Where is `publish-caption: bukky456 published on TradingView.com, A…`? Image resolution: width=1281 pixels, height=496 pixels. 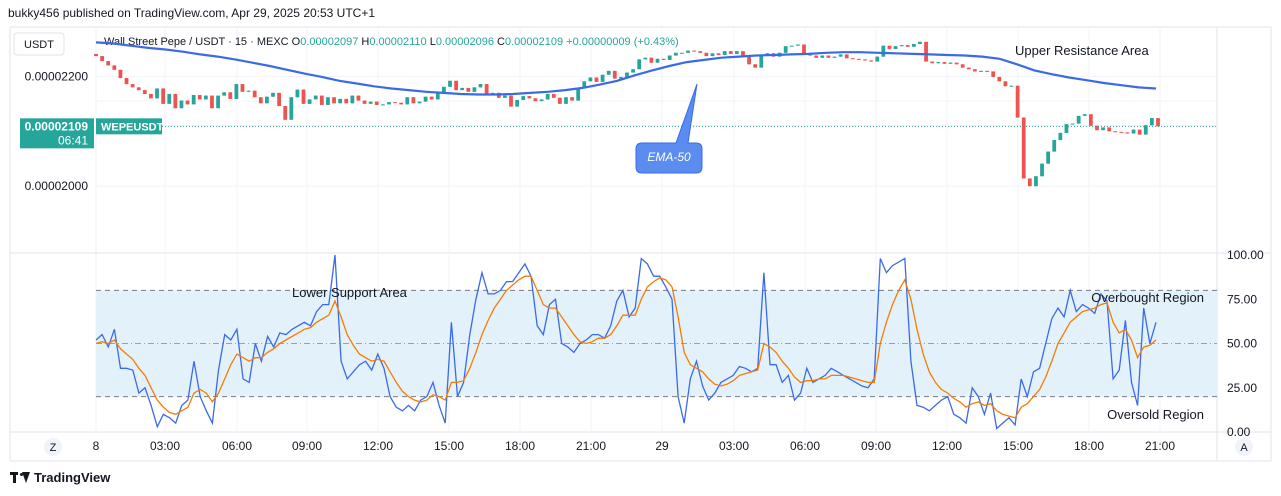
publish-caption: bukky456 published on TradingView.com, A… is located at coordinates (192, 13).